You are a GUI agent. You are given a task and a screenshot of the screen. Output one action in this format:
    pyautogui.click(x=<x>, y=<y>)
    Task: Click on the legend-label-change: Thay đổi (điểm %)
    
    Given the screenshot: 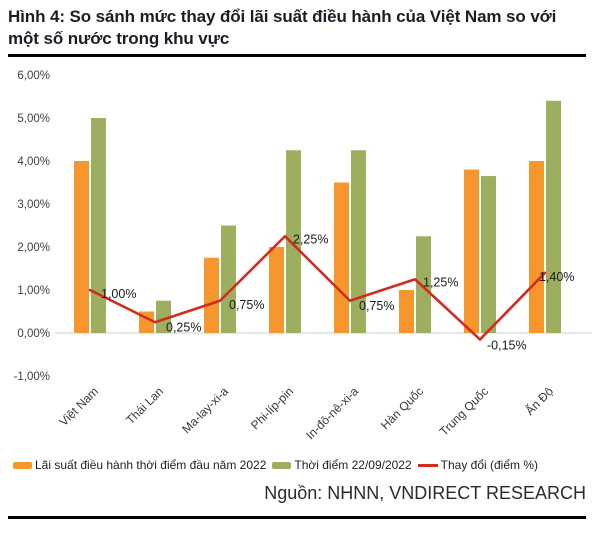 What is the action you would take?
    pyautogui.click(x=489, y=465)
    